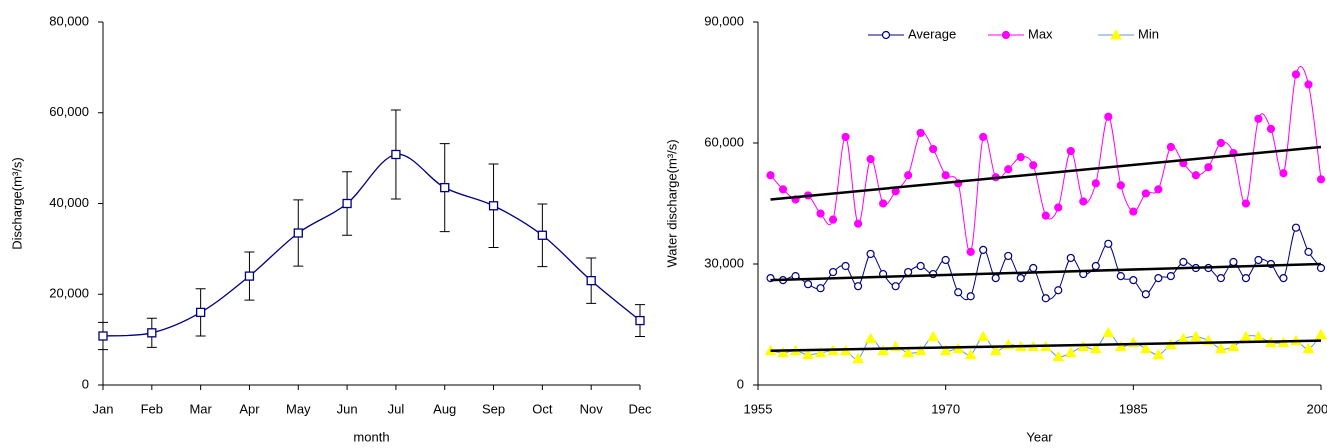  I want to click on x-tick-label: Jul, so click(396, 408).